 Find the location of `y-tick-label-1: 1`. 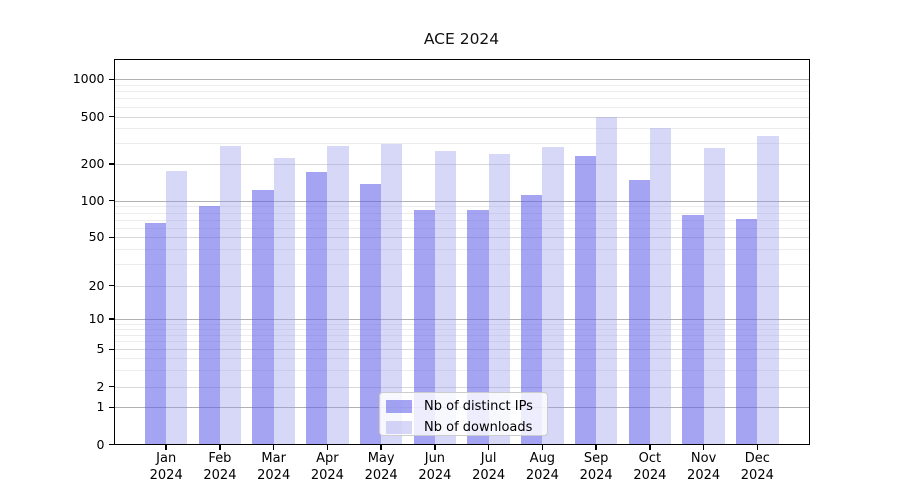

y-tick-label-1: 1 is located at coordinates (100, 407).